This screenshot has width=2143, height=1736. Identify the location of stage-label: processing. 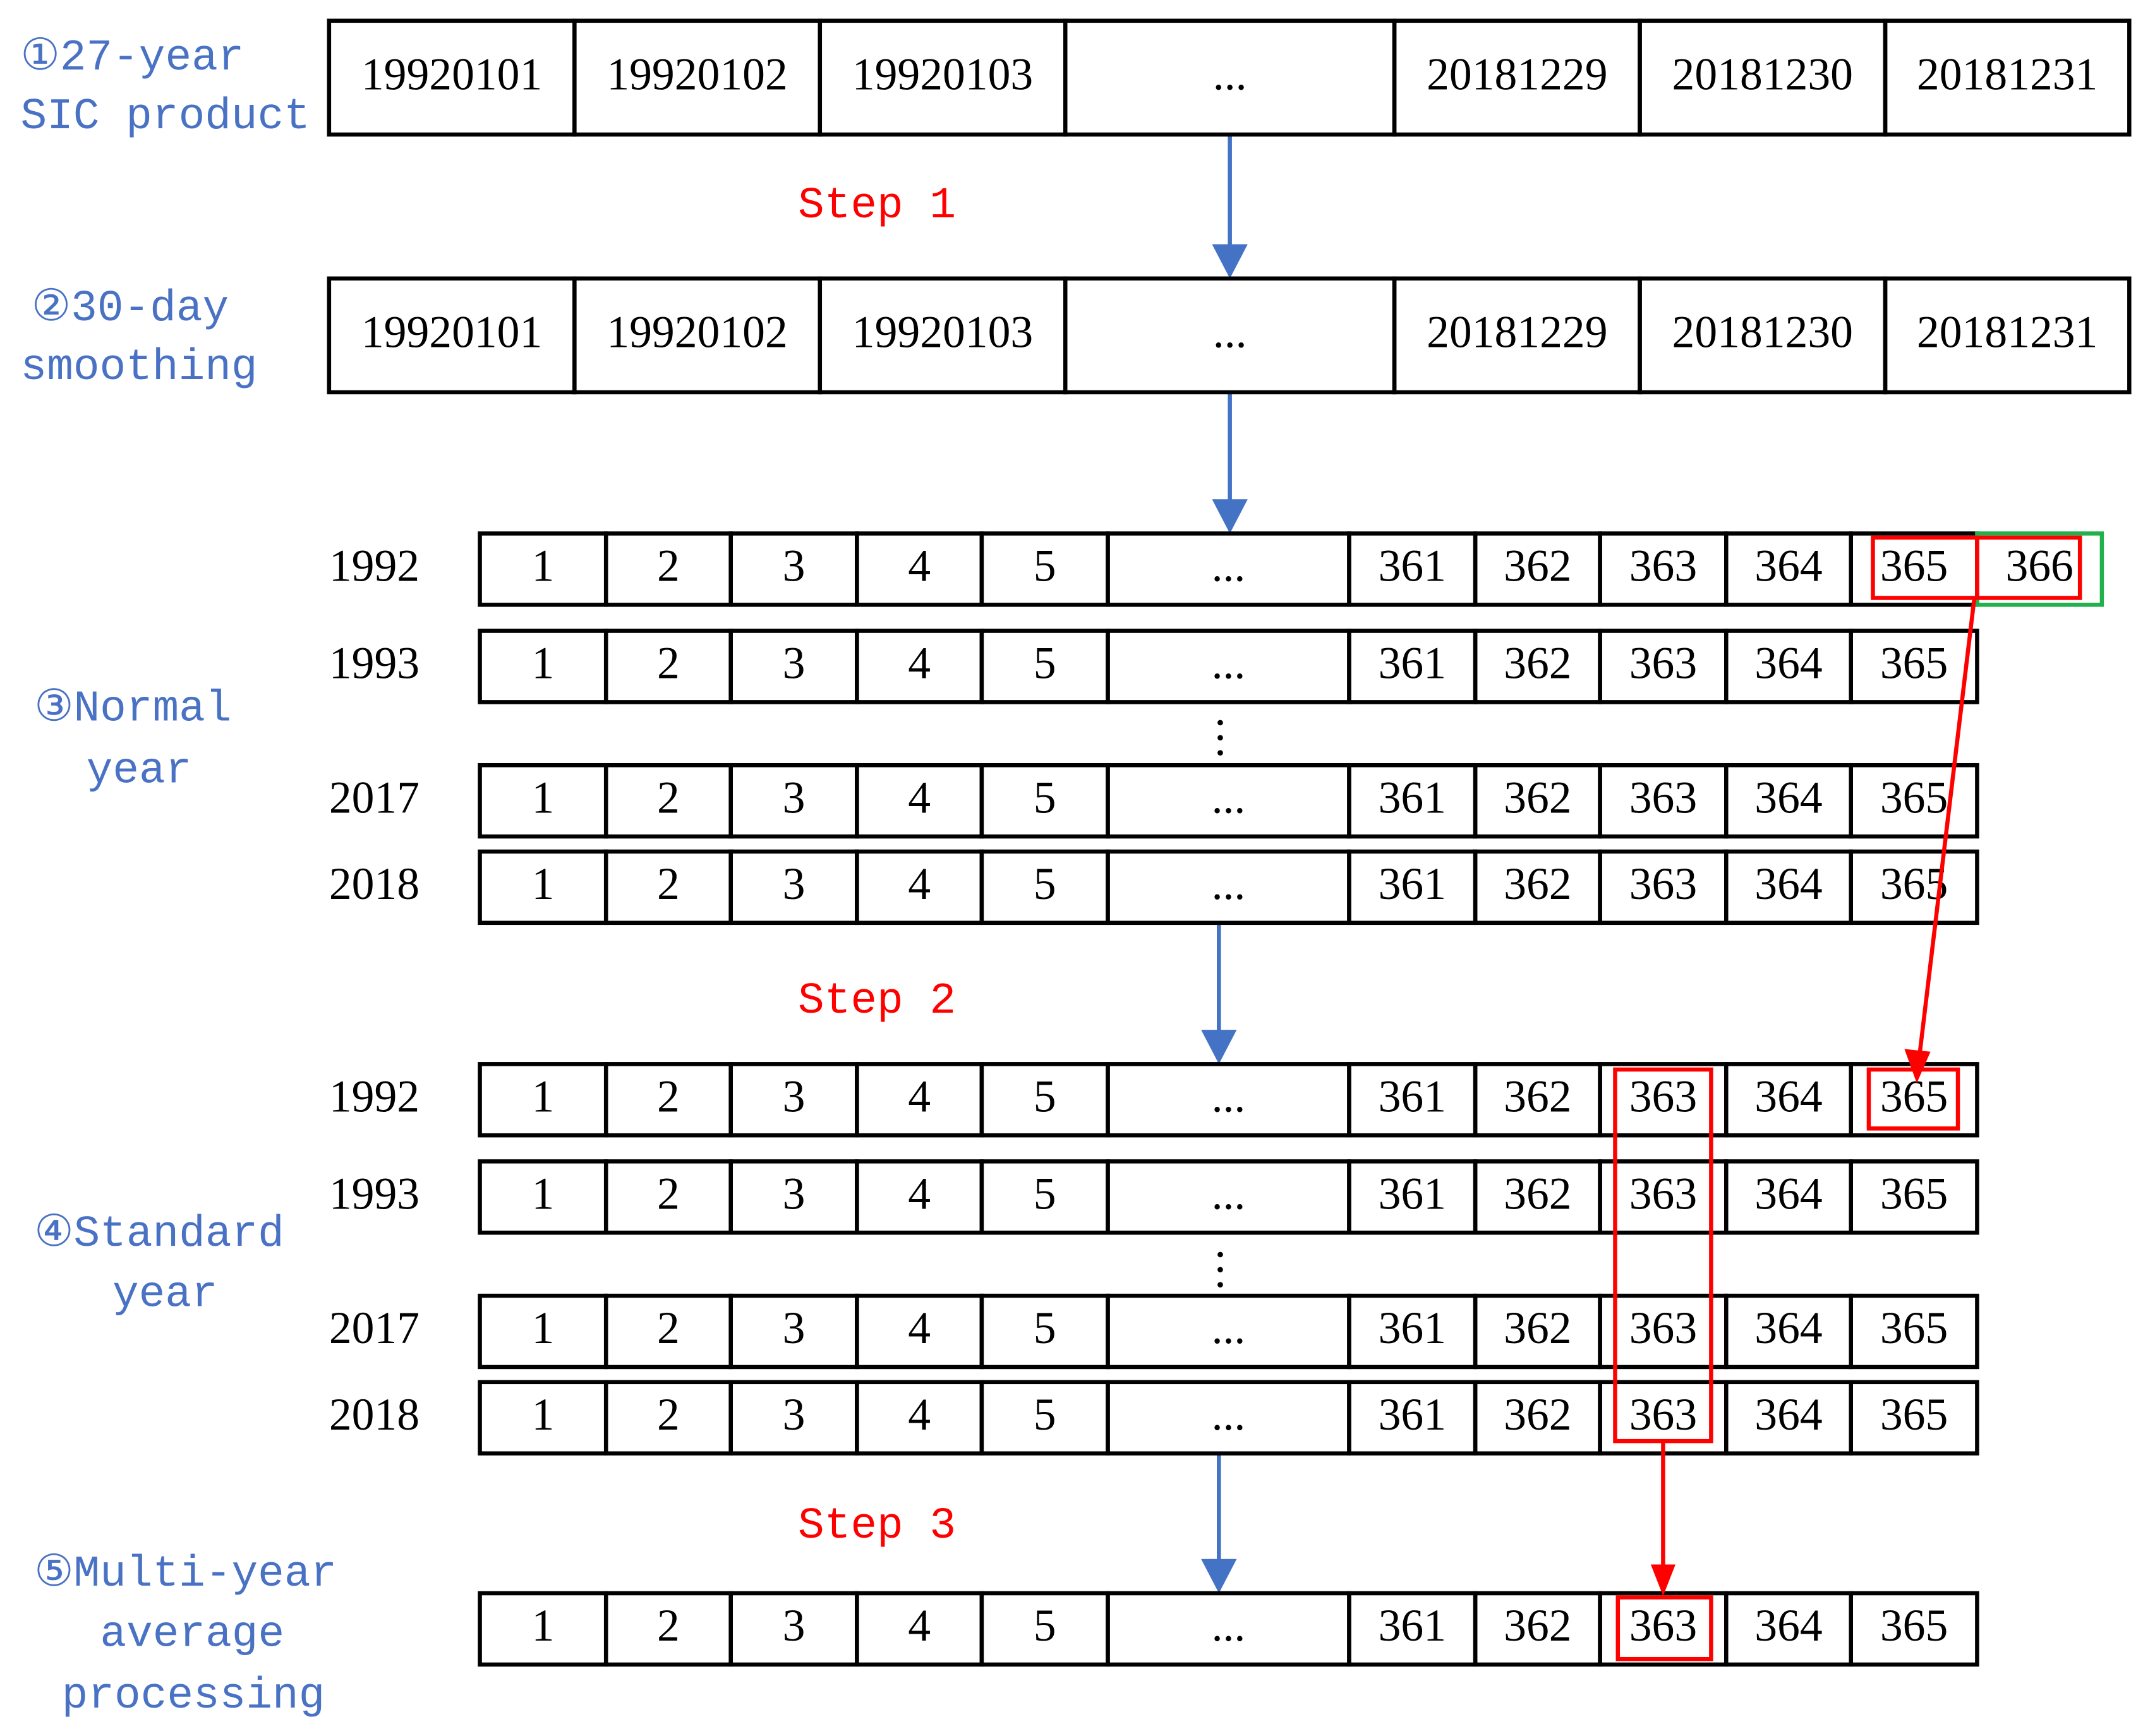
(193, 1696).